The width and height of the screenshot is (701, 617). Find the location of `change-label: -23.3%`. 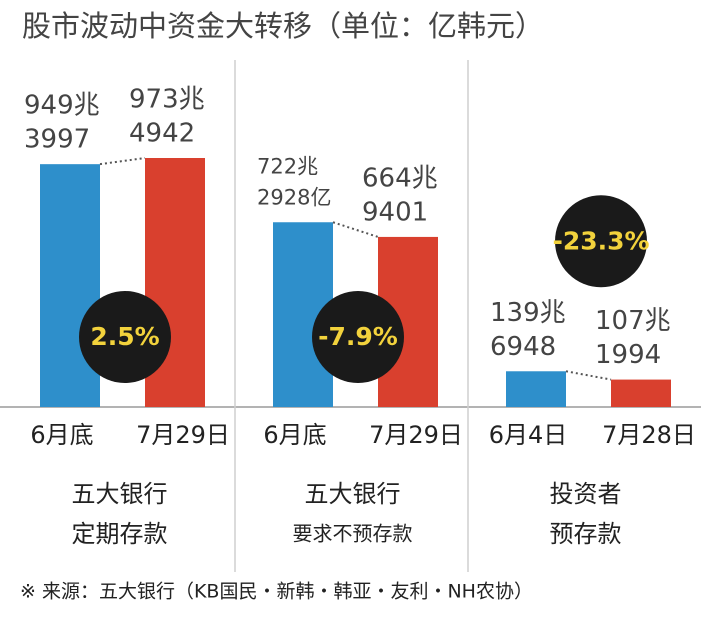

change-label: -23.3% is located at coordinates (600, 240).